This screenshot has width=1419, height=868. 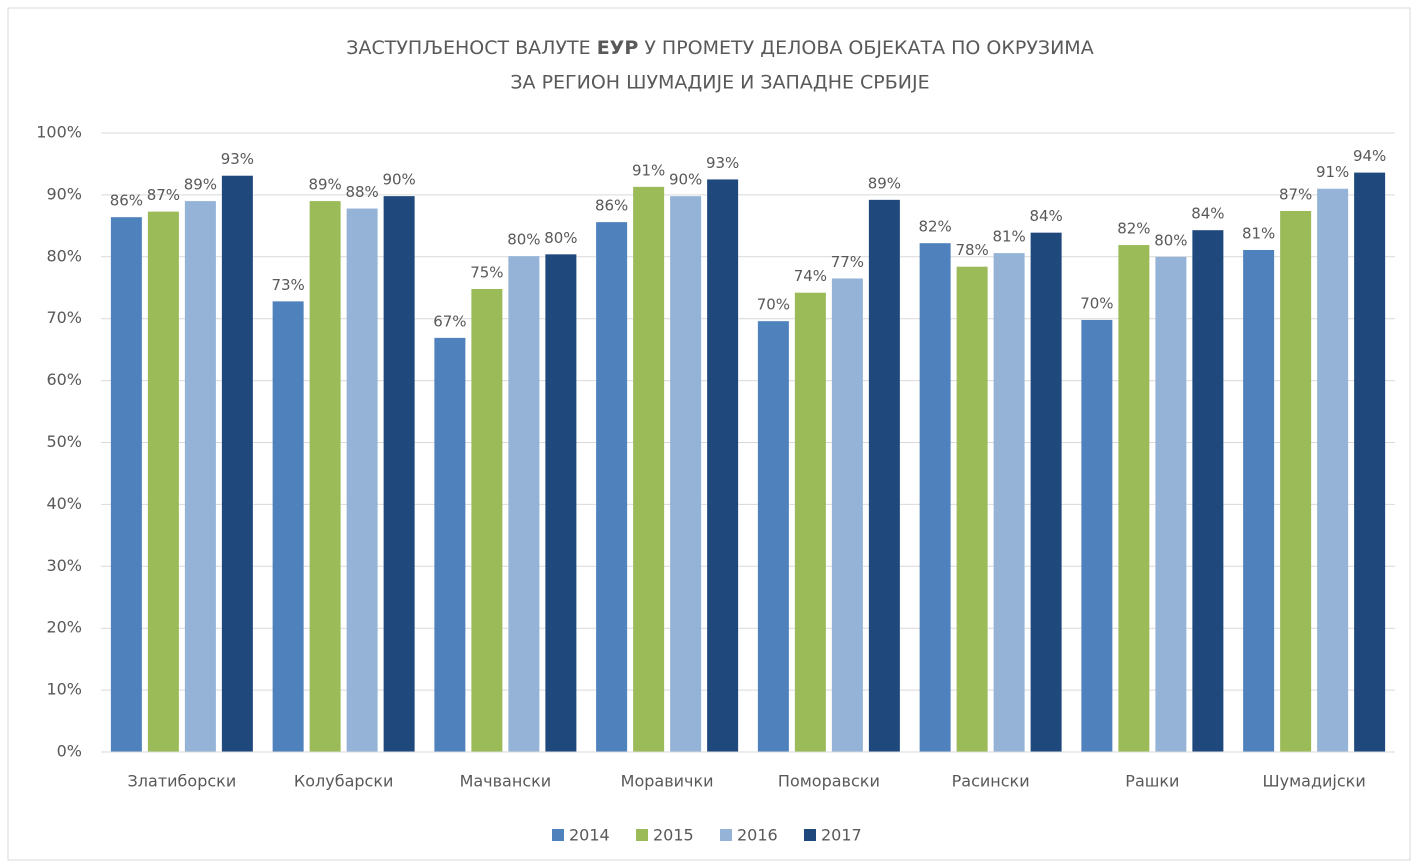 What do you see at coordinates (69, 751) in the screenshot?
I see `y-tick-label: 0%` at bounding box center [69, 751].